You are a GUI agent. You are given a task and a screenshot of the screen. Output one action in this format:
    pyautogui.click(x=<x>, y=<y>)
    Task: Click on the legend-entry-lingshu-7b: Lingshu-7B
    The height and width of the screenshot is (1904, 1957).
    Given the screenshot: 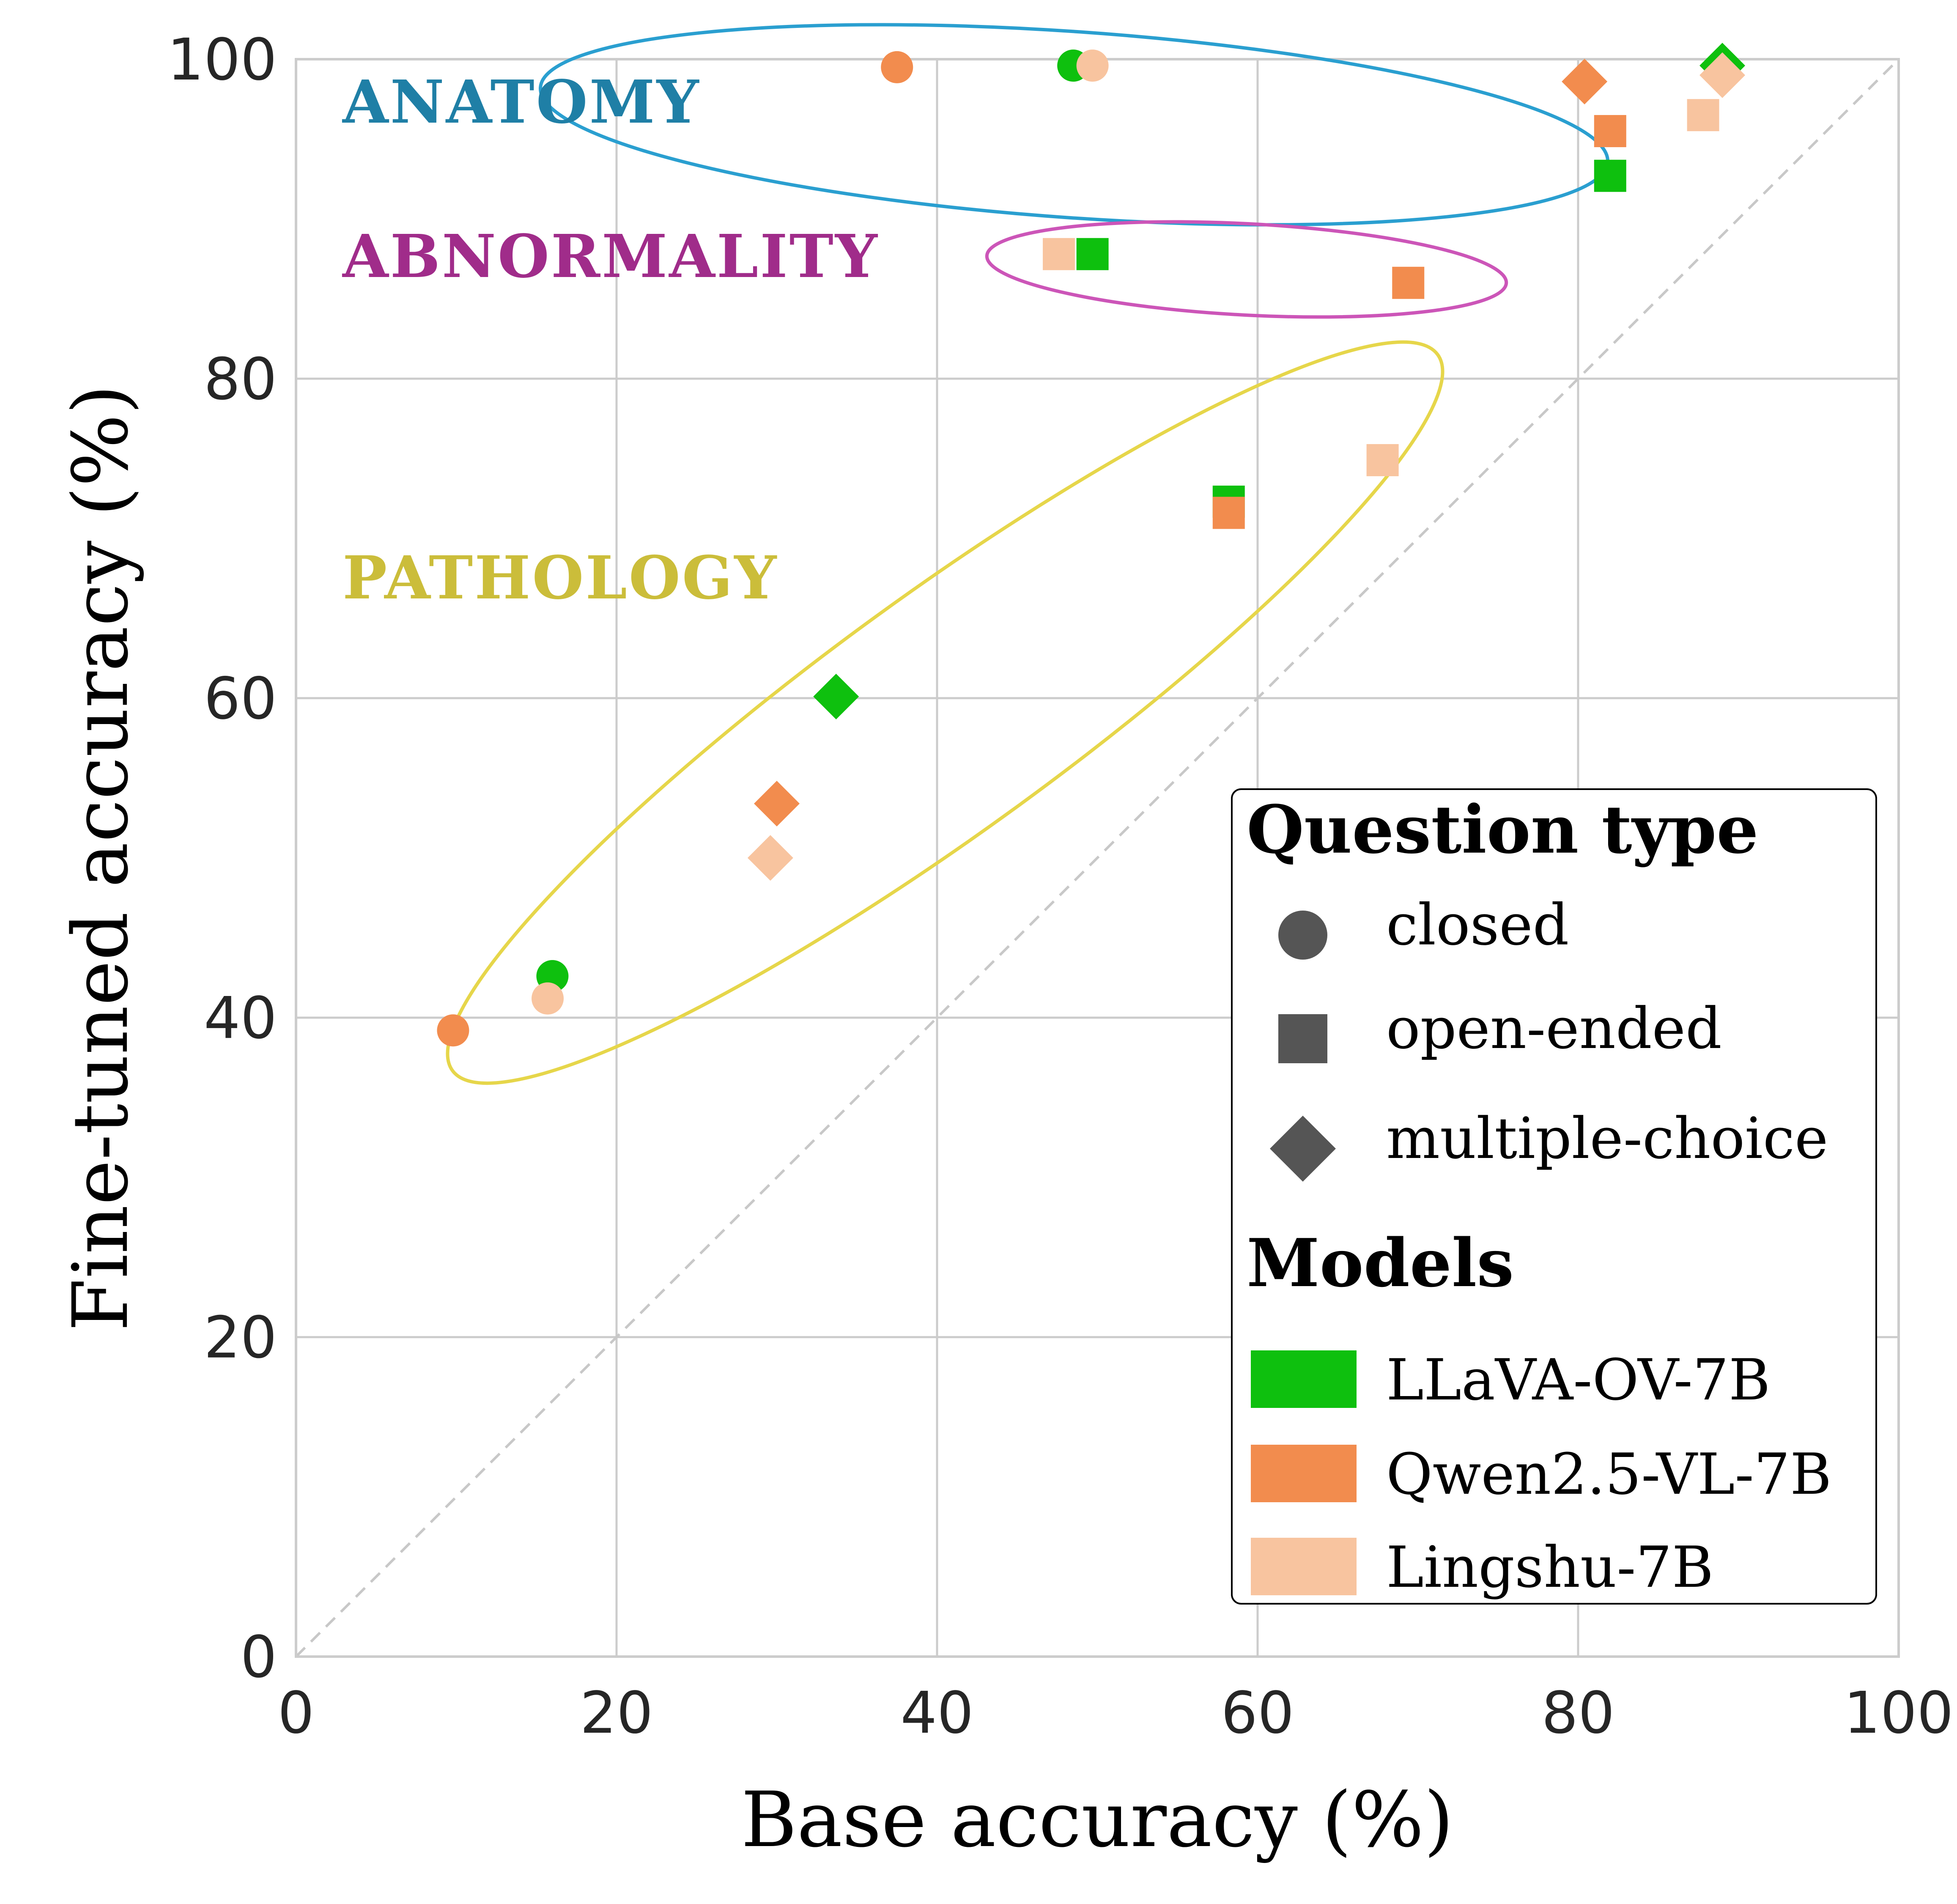 What is the action you would take?
    pyautogui.click(x=1482, y=1567)
    